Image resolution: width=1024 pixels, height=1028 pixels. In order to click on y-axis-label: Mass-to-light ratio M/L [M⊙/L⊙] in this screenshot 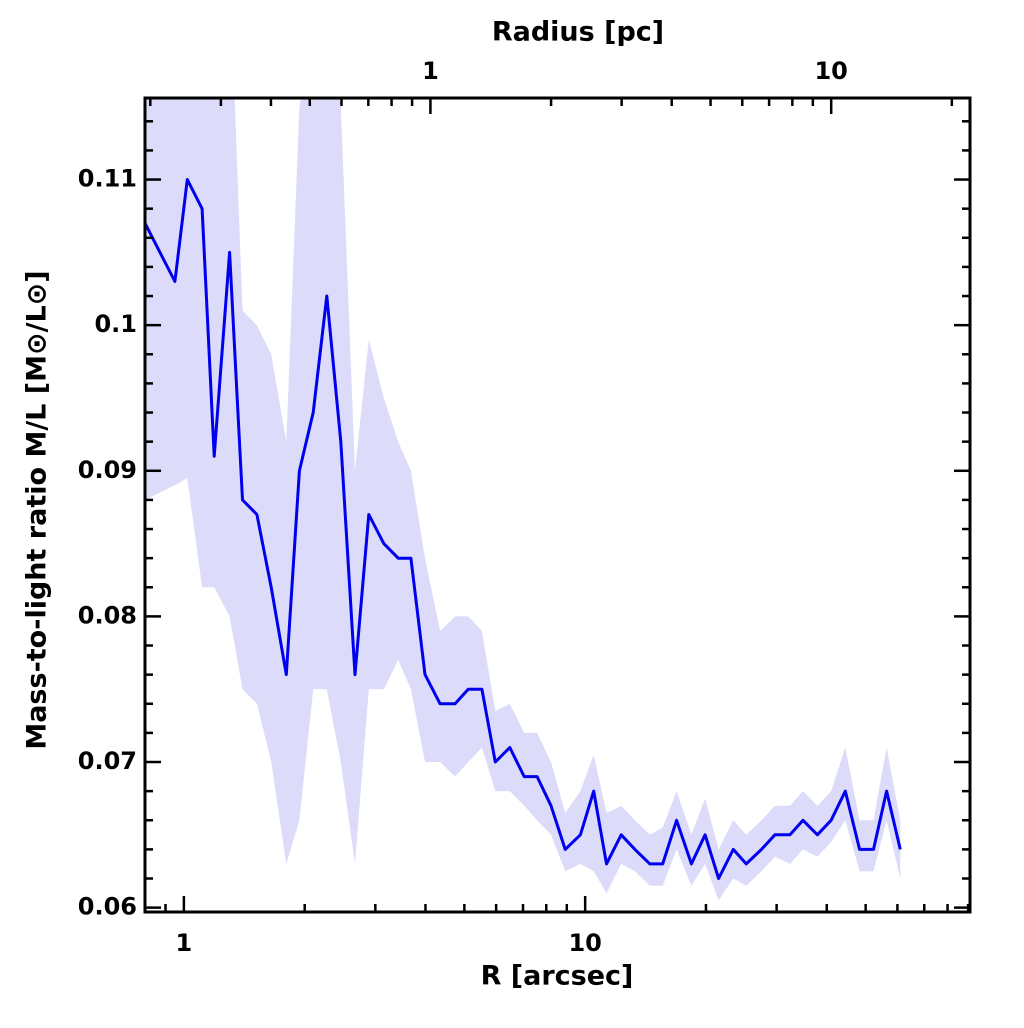, I will do `click(37, 509)`.